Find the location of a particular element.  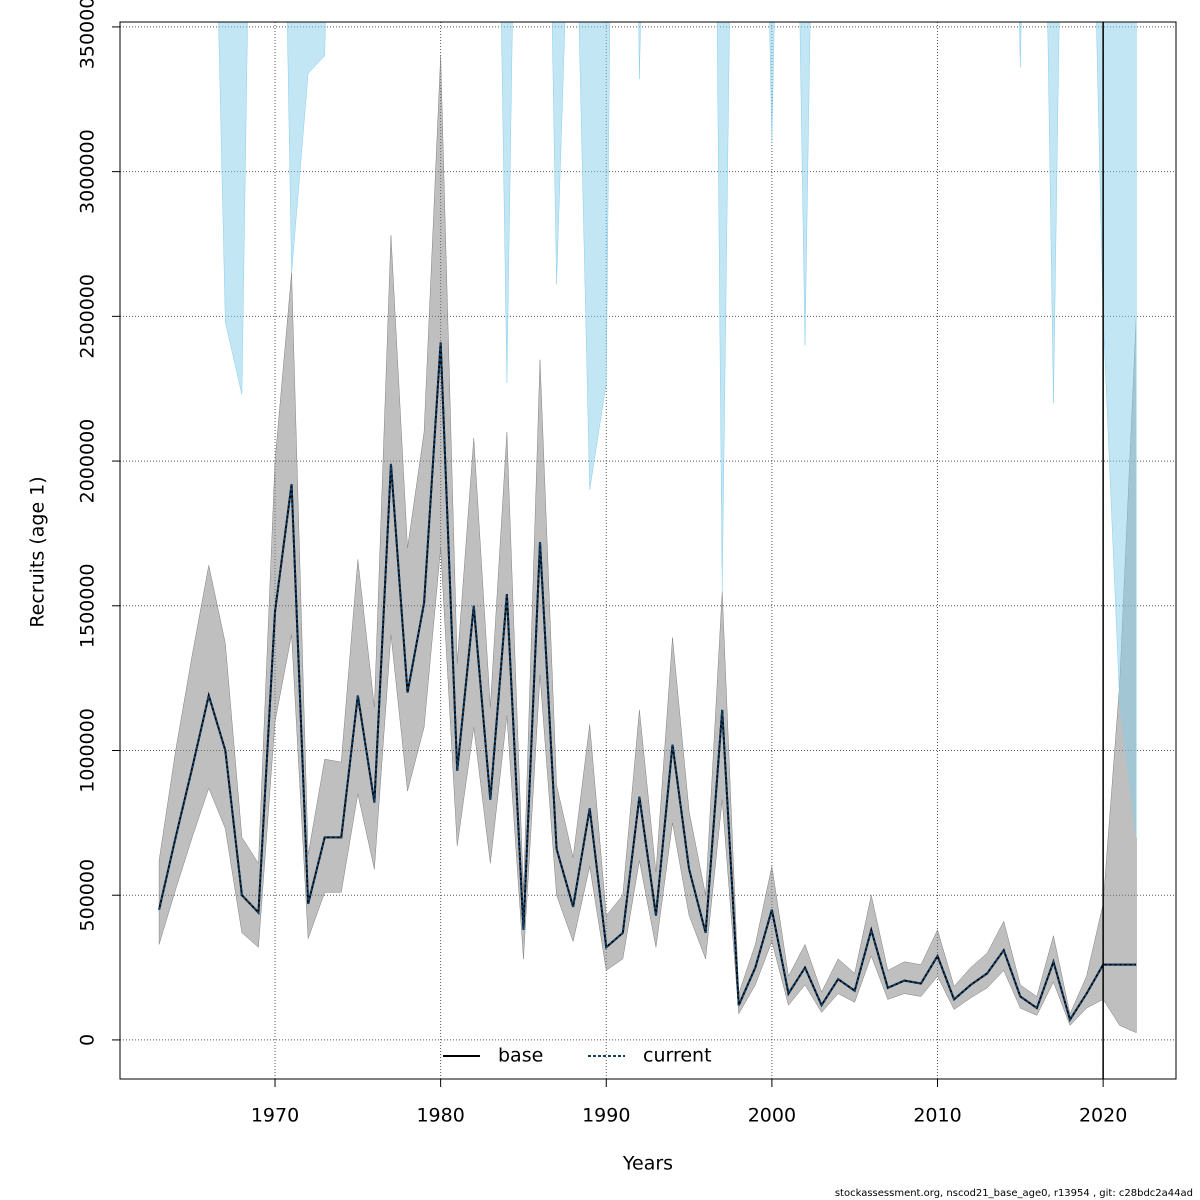

y-tick-label: 1000000 is located at coordinates (88, 750).